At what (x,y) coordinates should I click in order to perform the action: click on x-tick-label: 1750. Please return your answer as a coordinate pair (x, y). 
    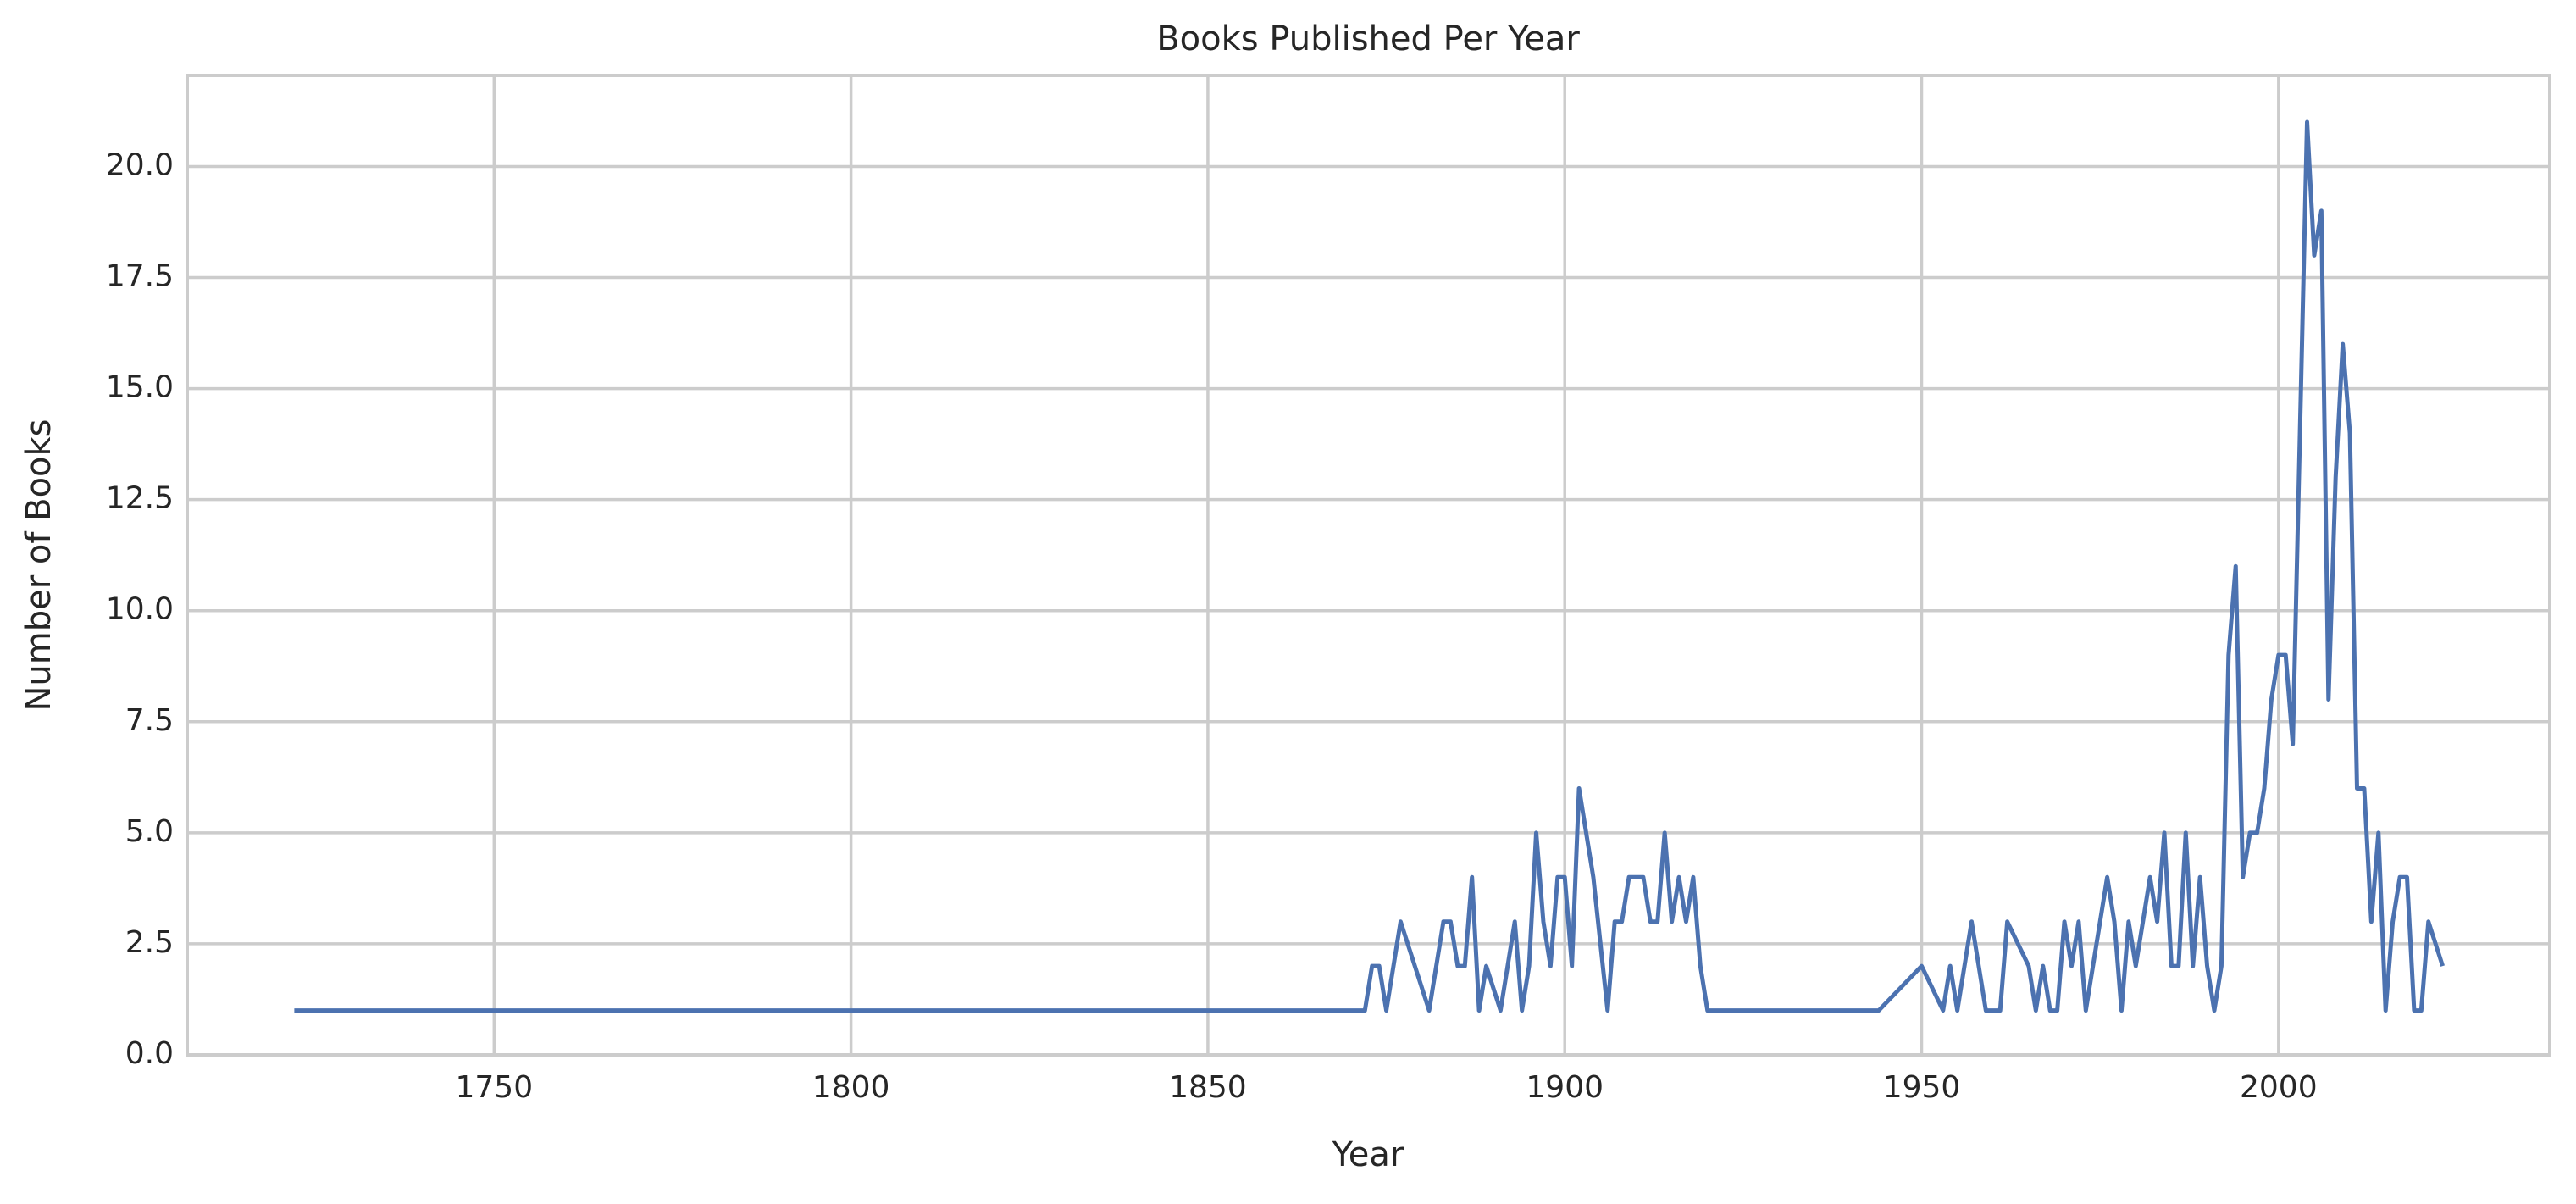
    Looking at the image, I should click on (495, 1087).